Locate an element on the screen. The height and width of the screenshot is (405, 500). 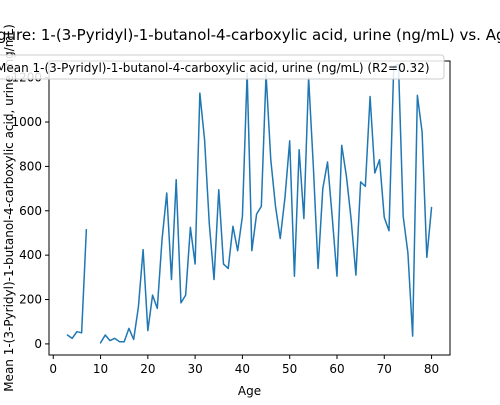
y-tick-label: 800 is located at coordinates (30, 166).